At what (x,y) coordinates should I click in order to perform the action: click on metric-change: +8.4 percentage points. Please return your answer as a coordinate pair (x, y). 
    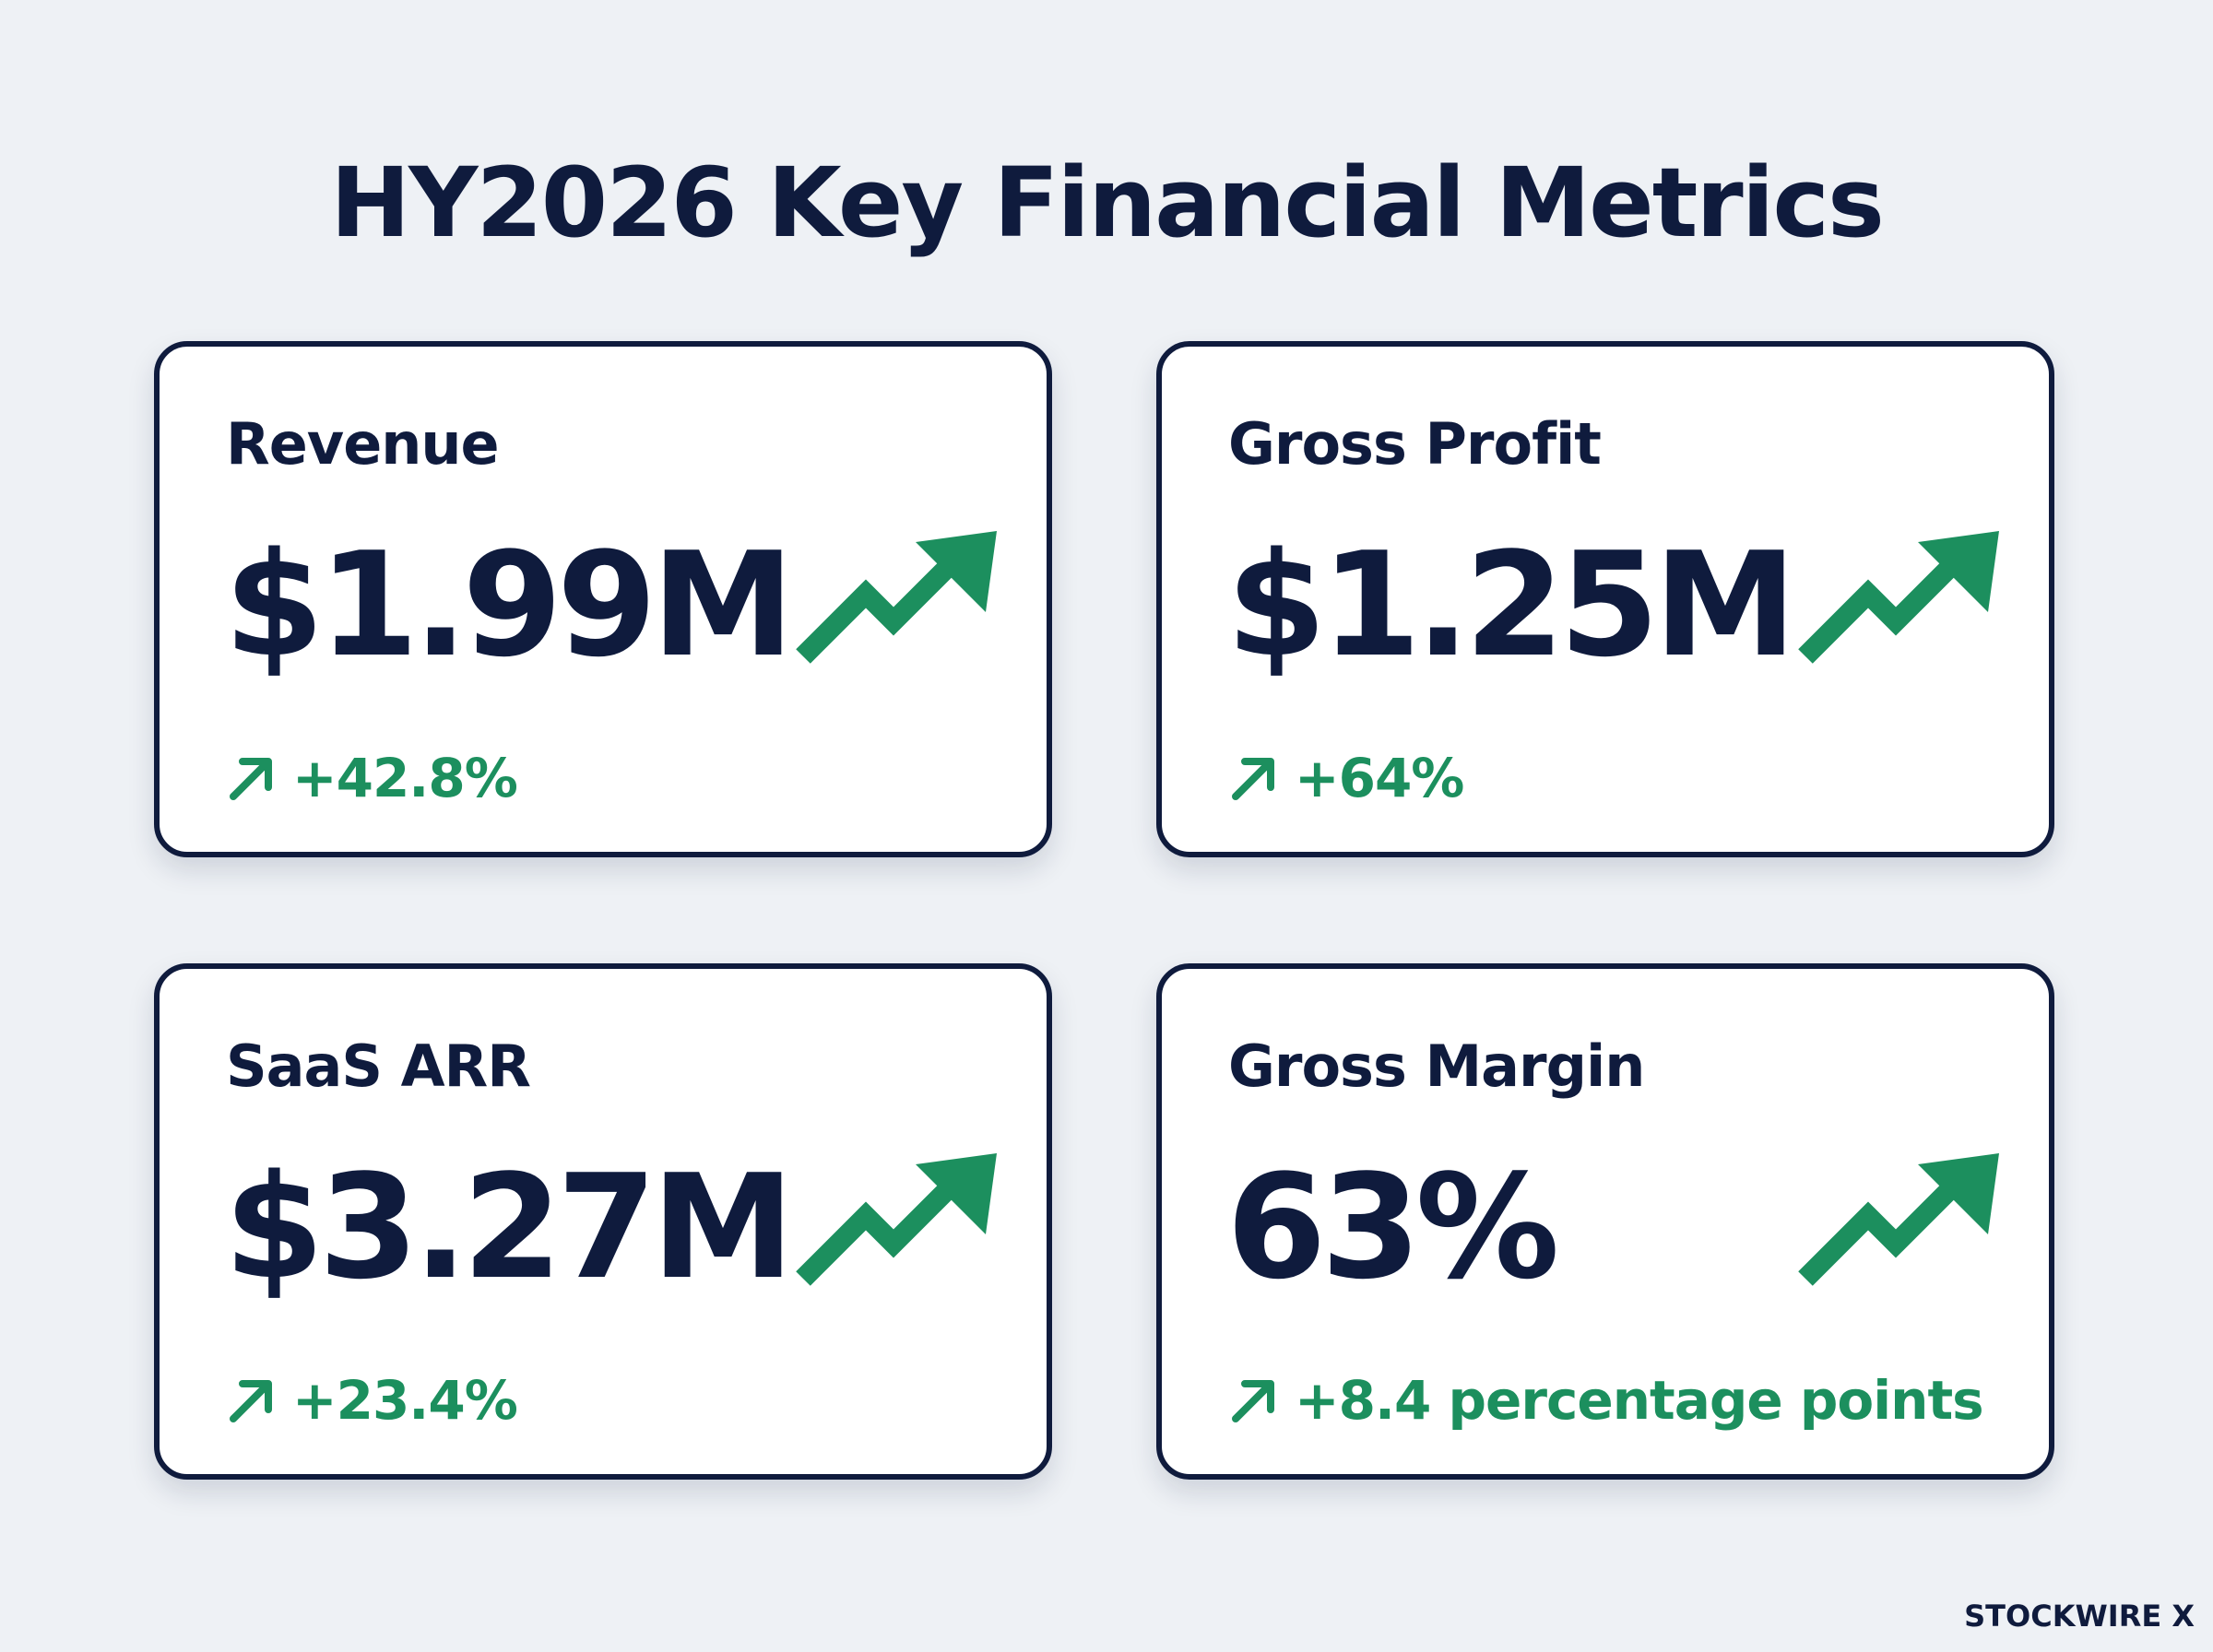
    Looking at the image, I should click on (1606, 1400).